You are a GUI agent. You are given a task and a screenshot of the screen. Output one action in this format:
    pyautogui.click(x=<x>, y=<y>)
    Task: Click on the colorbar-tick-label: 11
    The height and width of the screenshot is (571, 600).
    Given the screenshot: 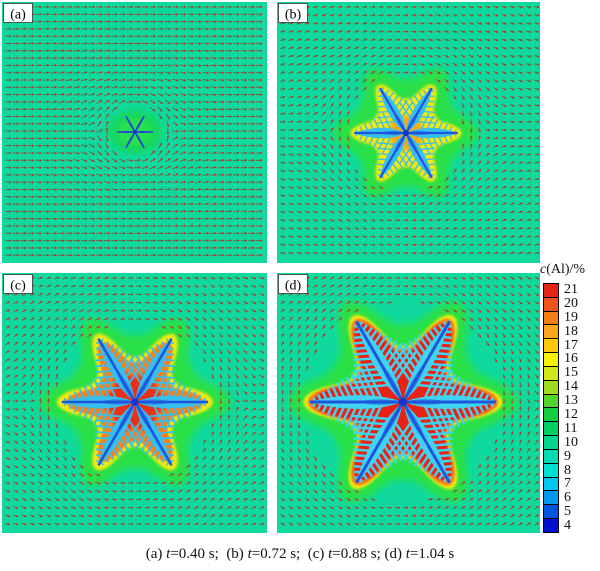 What is the action you would take?
    pyautogui.click(x=571, y=428)
    